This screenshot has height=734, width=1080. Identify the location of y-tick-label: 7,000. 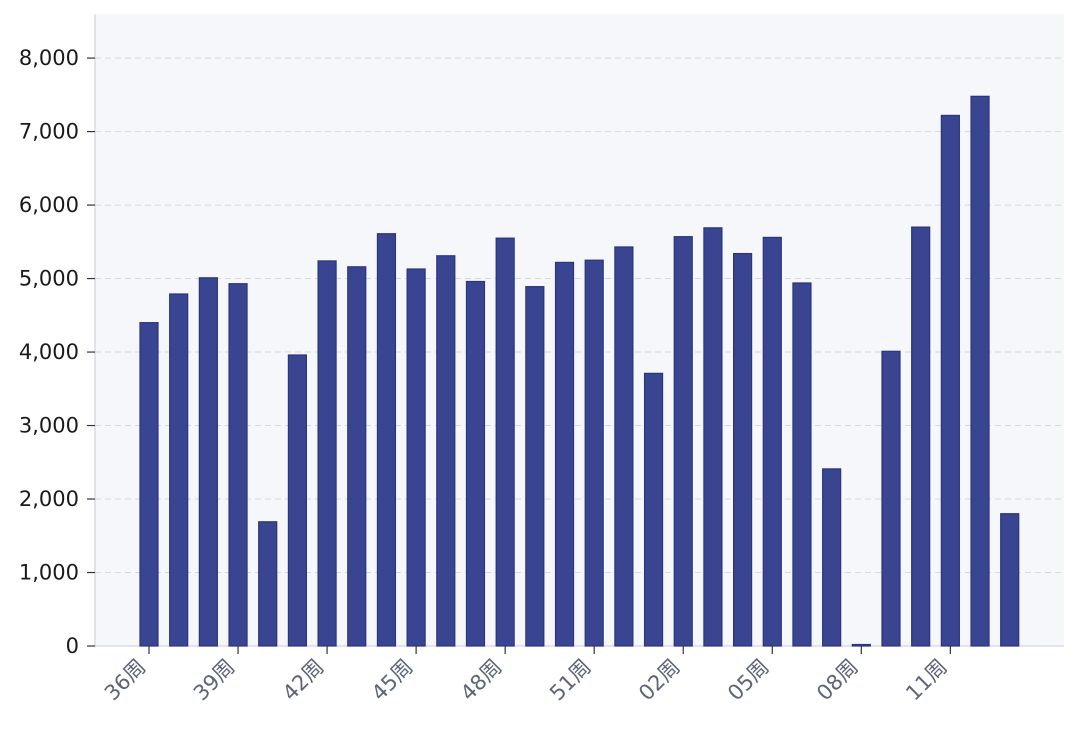
(49, 132).